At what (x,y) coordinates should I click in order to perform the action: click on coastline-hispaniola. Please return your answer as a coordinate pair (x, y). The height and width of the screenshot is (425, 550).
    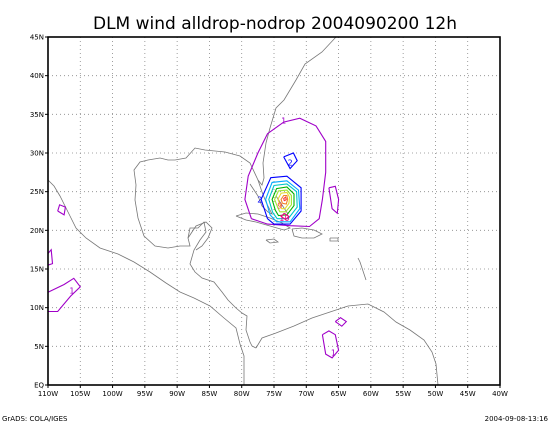
    Looking at the image, I should click on (307, 233).